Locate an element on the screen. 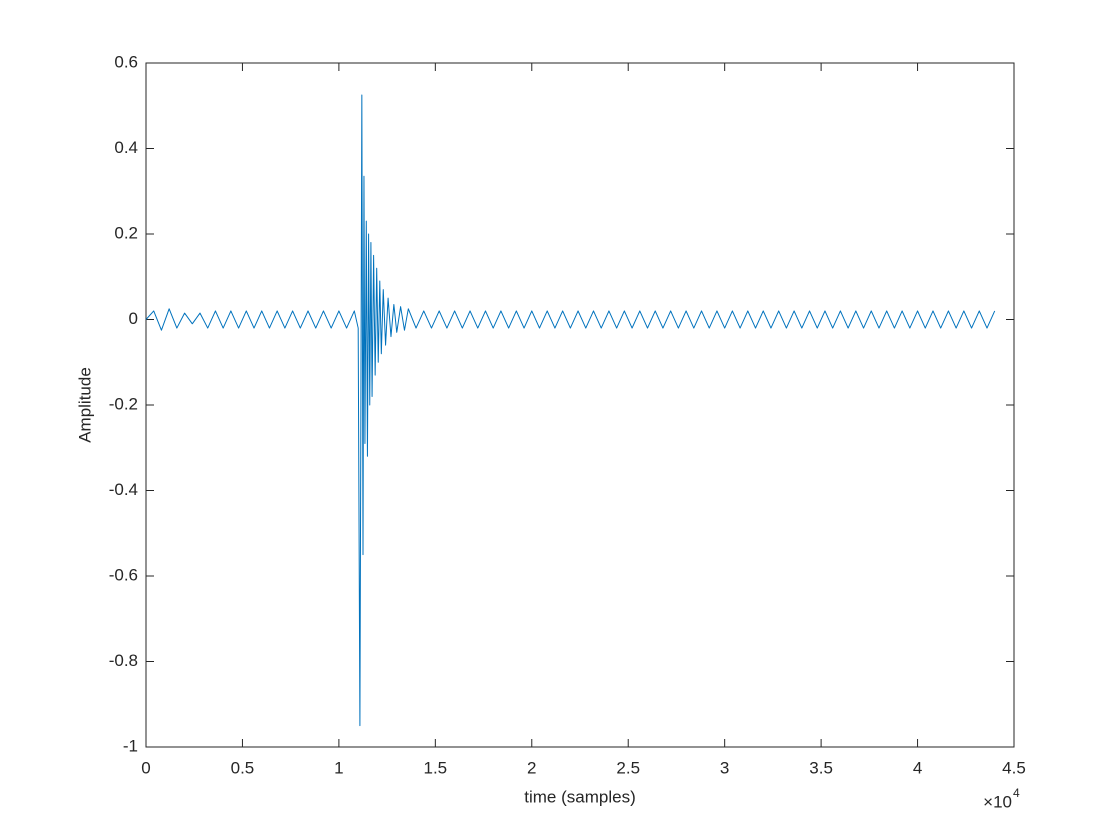 The image size is (1120, 840). y-axis-label: Amplitude is located at coordinates (84, 405).